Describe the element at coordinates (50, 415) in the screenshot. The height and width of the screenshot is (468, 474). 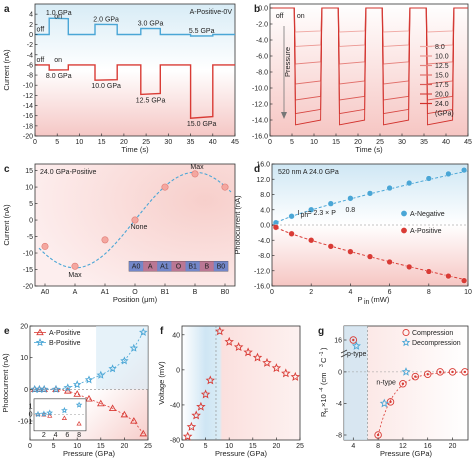
I see `panel-e-inset-point-a` at that location.